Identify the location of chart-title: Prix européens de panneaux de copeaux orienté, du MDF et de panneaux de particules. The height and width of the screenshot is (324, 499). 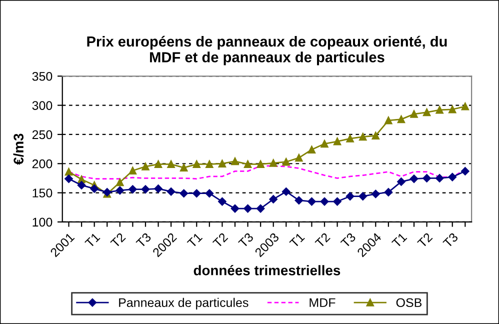
(267, 51).